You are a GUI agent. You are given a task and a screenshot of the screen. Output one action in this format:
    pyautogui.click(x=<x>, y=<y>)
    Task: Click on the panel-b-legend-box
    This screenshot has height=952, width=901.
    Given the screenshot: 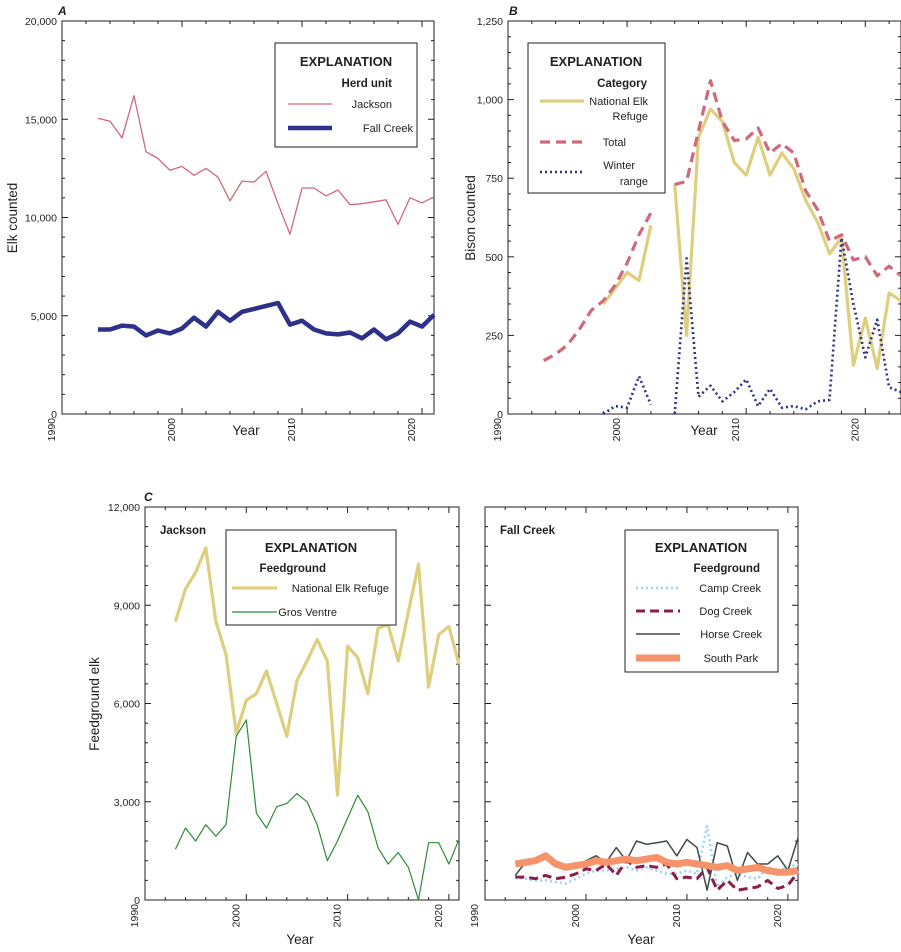 What is the action you would take?
    pyautogui.click(x=596, y=118)
    